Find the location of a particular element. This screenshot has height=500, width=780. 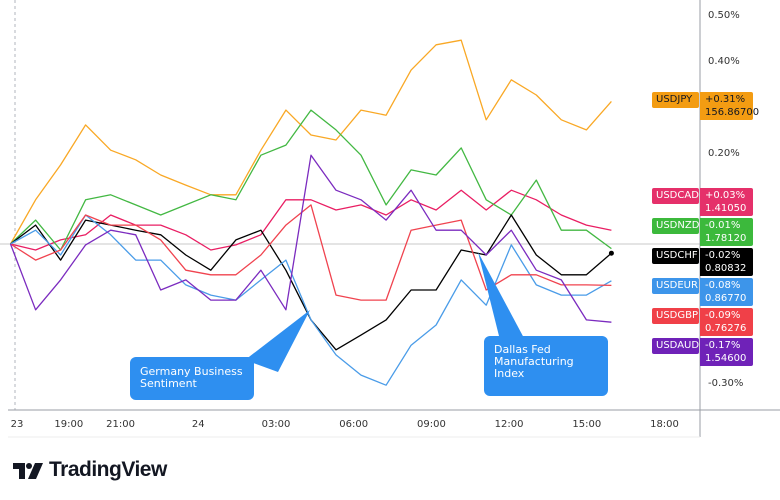

value-label-usdchf: -0.02% 0.80832 is located at coordinates (726, 262).